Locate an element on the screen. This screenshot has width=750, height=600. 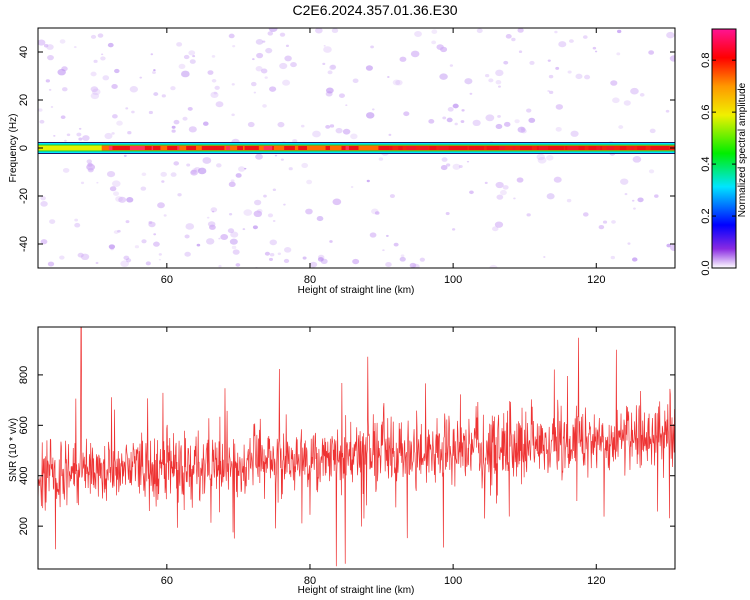
spectral-line-band is located at coordinates (356, 148).